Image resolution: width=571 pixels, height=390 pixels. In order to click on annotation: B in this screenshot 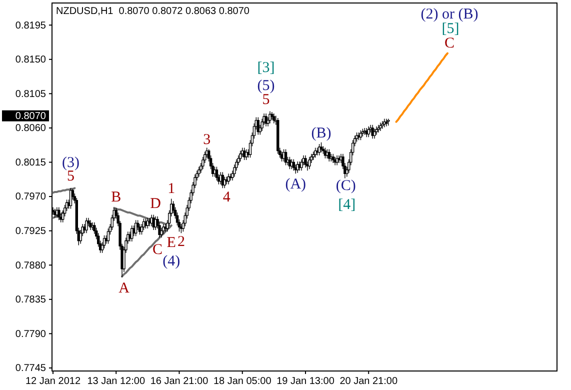, I will do `click(116, 197)`.